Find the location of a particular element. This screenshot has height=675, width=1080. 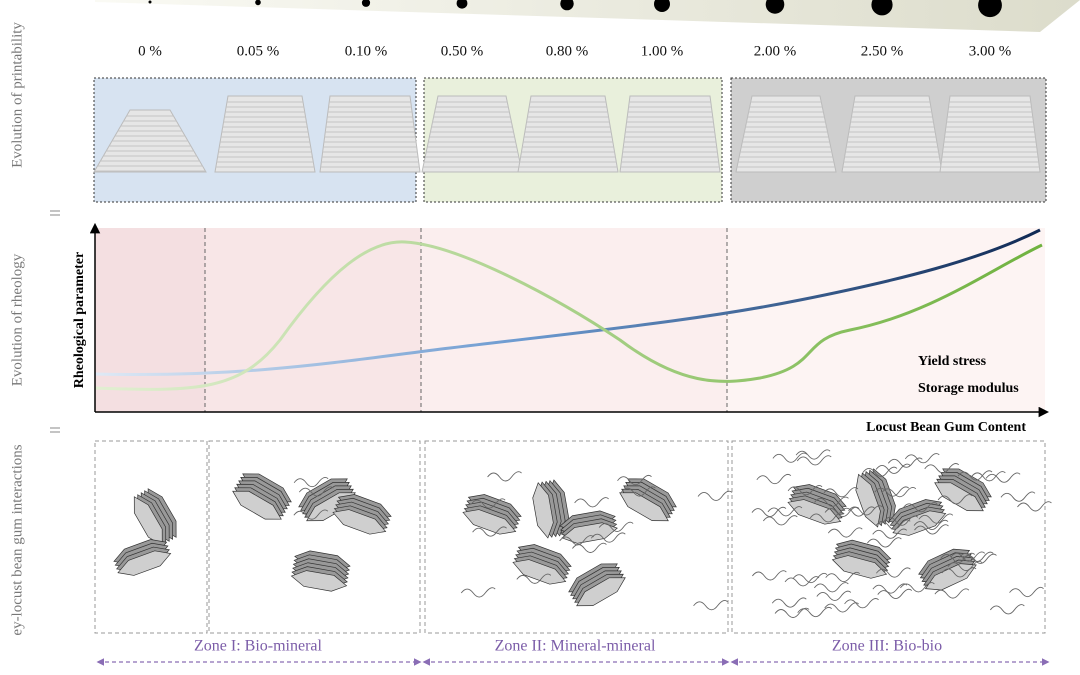

zone-label: Zone I: Bio-mineral is located at coordinates (258, 646).